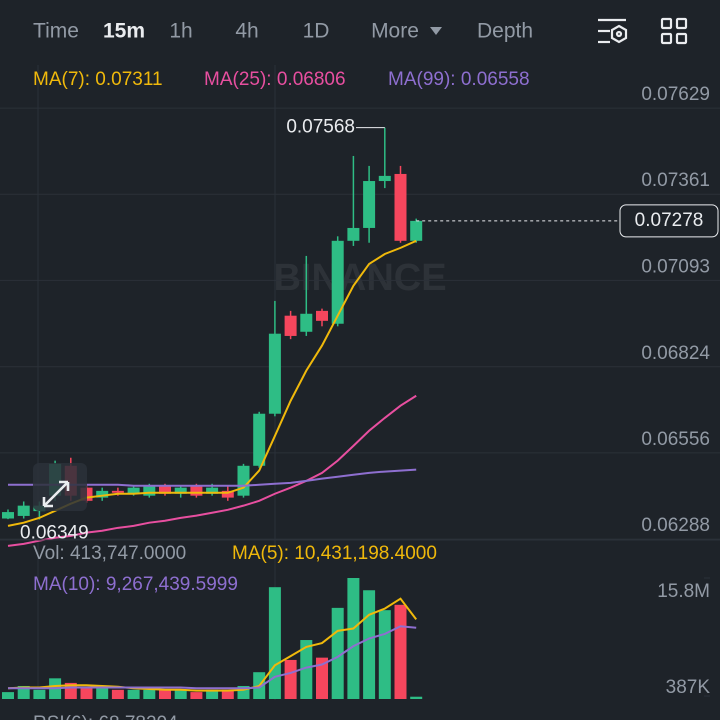 This screenshot has height=720, width=720. Describe the element at coordinates (674, 31) in the screenshot. I see `layout-icon` at that location.